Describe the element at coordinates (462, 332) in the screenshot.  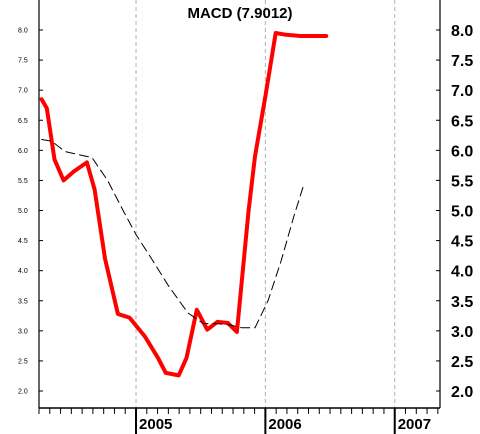
I see `y-tick-label-right: 3.0` at that location.